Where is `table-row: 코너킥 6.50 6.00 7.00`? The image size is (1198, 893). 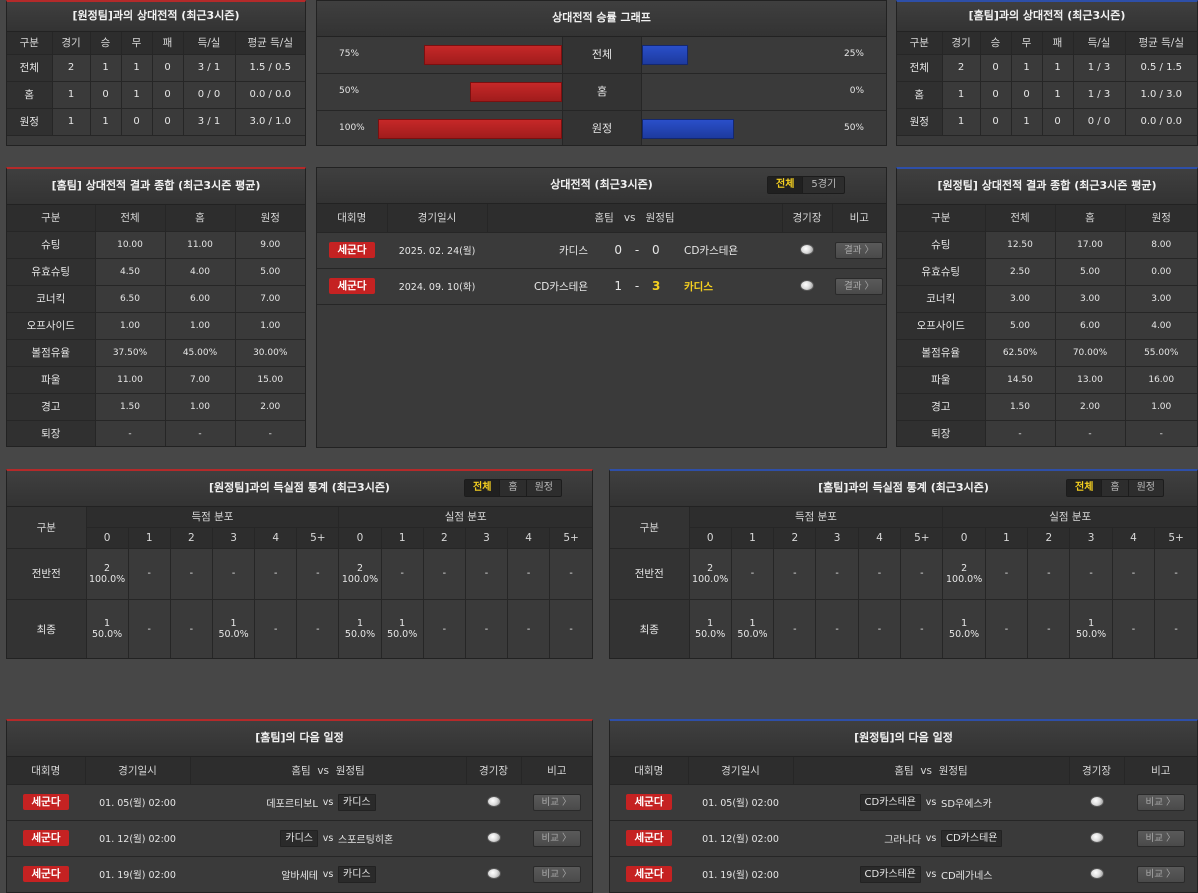 table-row: 코너킥 6.50 6.00 7.00 is located at coordinates (156, 299).